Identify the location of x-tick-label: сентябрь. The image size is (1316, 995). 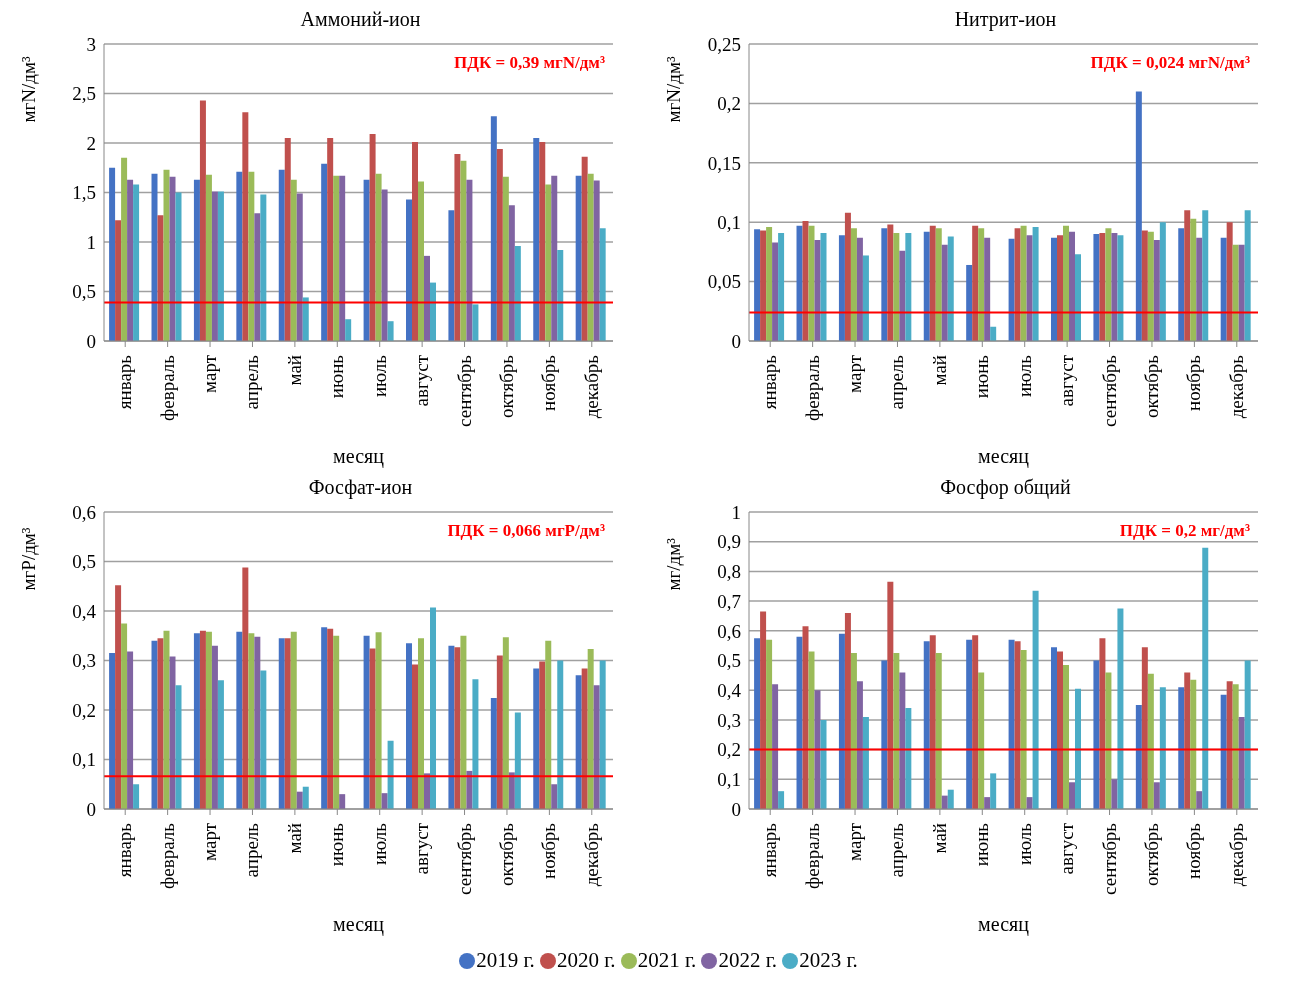
(464, 858).